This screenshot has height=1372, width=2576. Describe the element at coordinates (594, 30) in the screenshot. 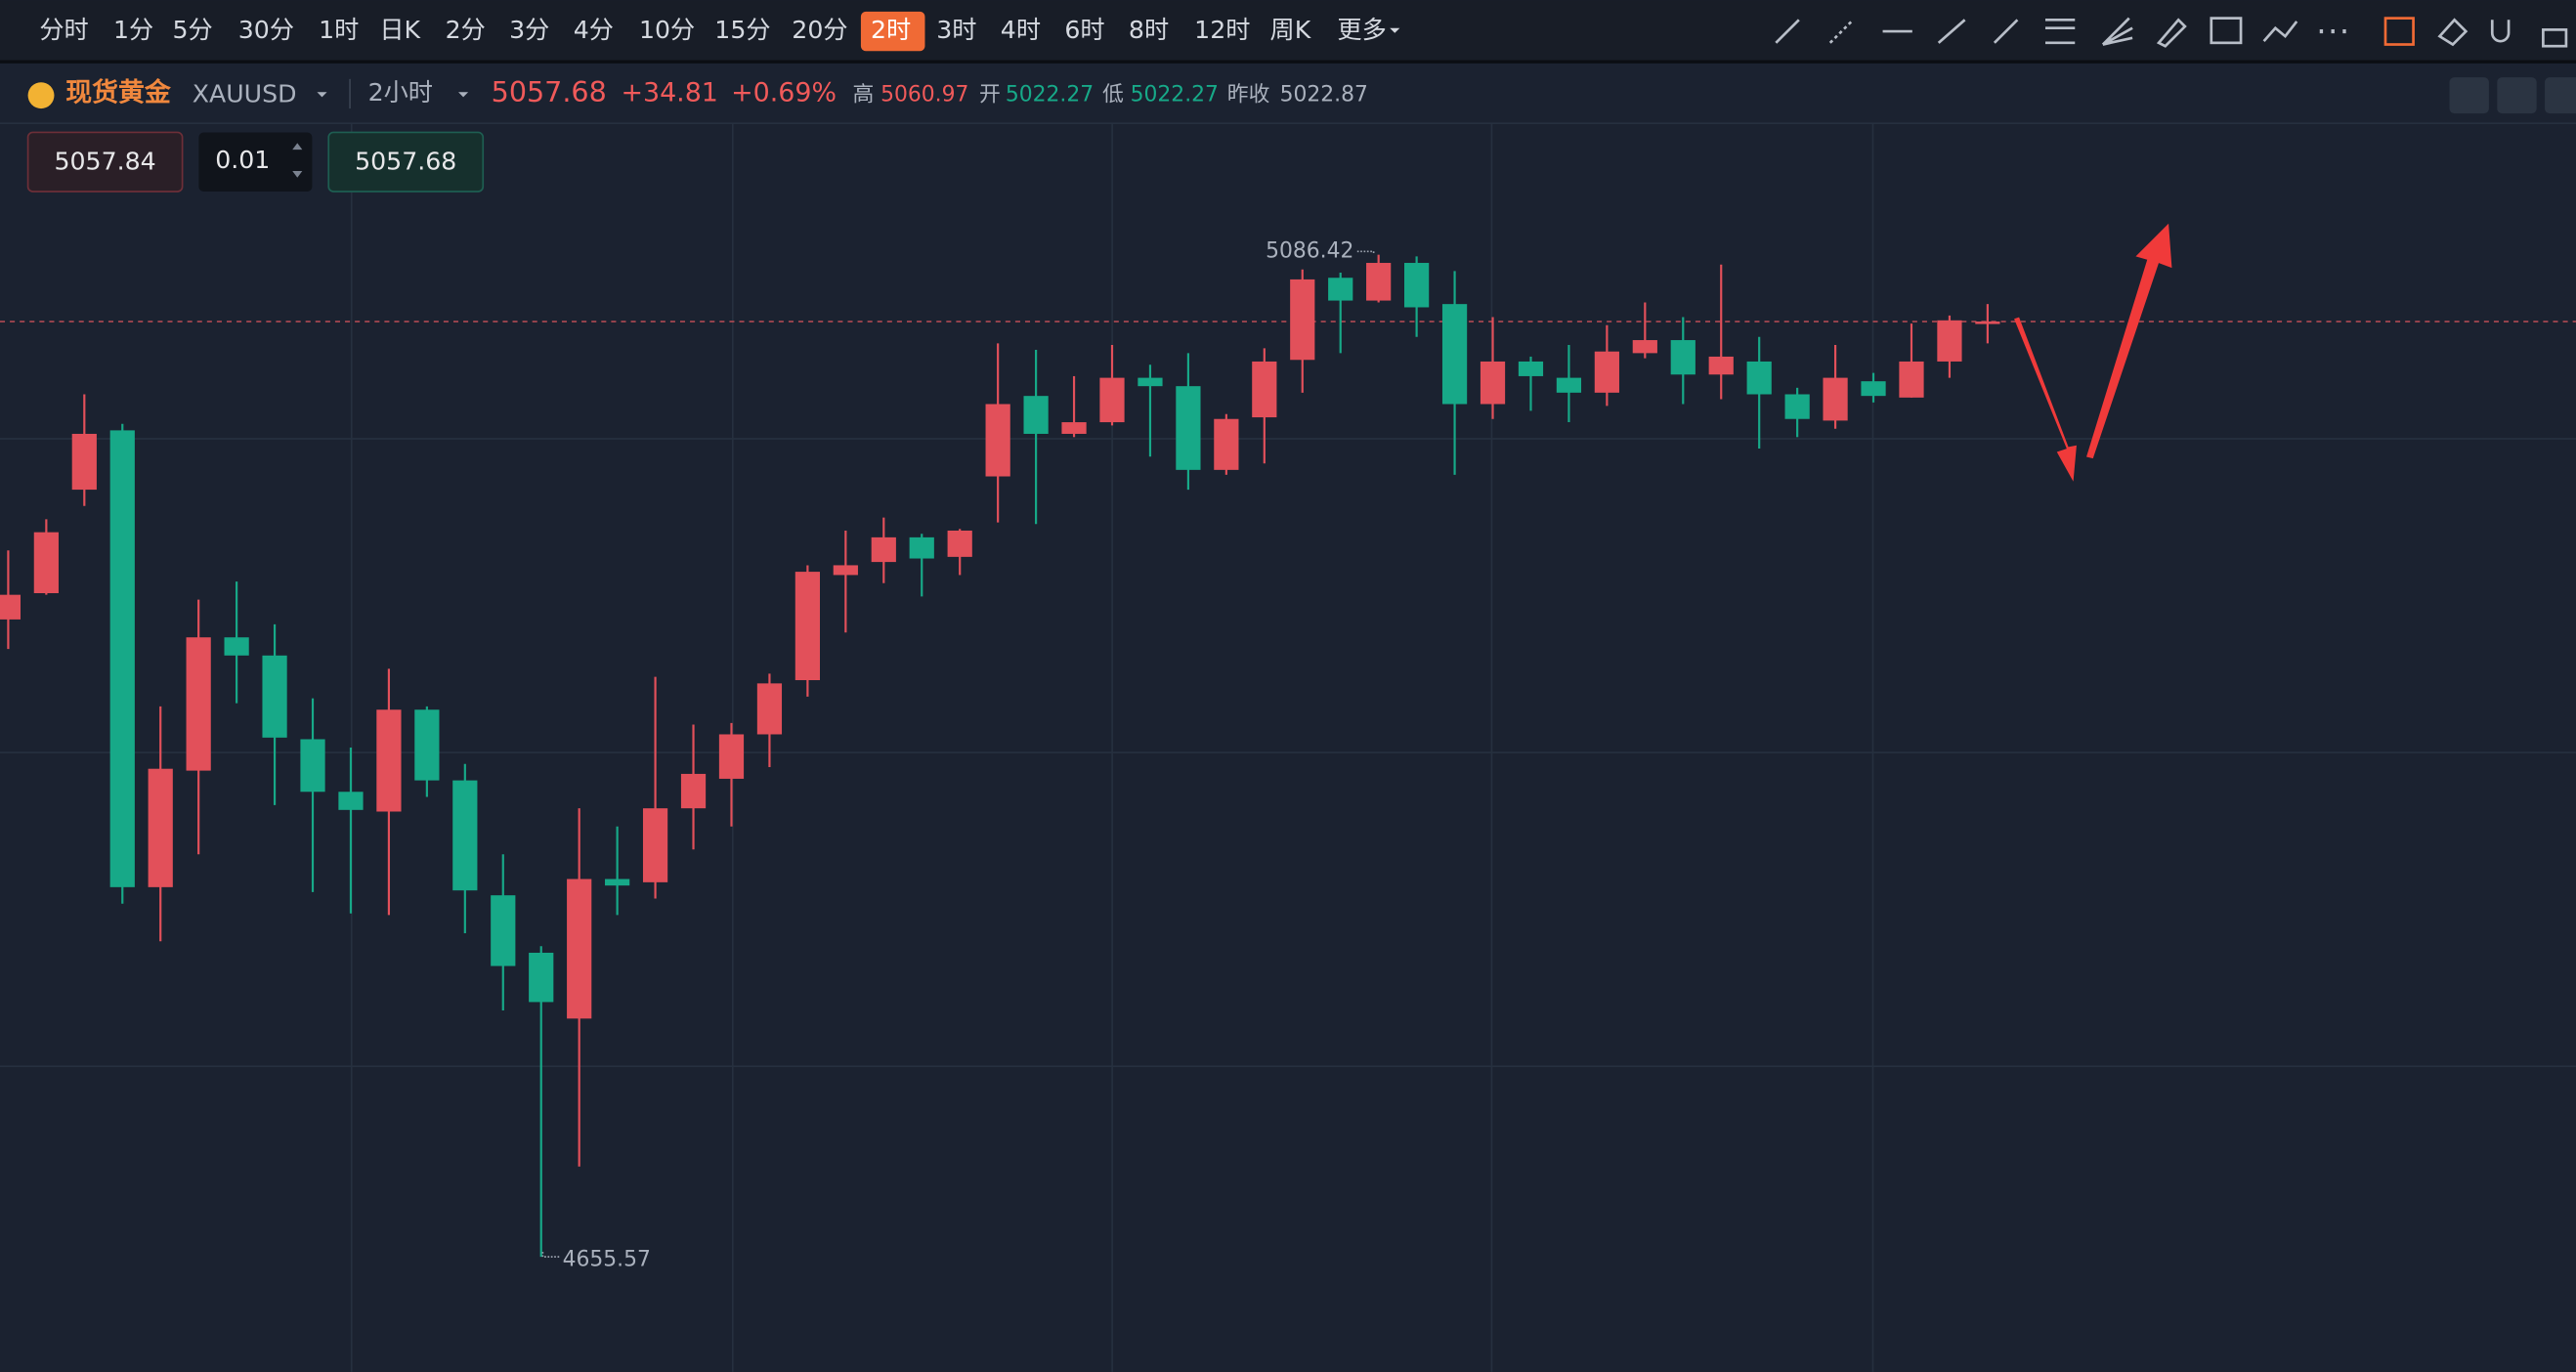

I see `timeframe-tab: 4分` at that location.